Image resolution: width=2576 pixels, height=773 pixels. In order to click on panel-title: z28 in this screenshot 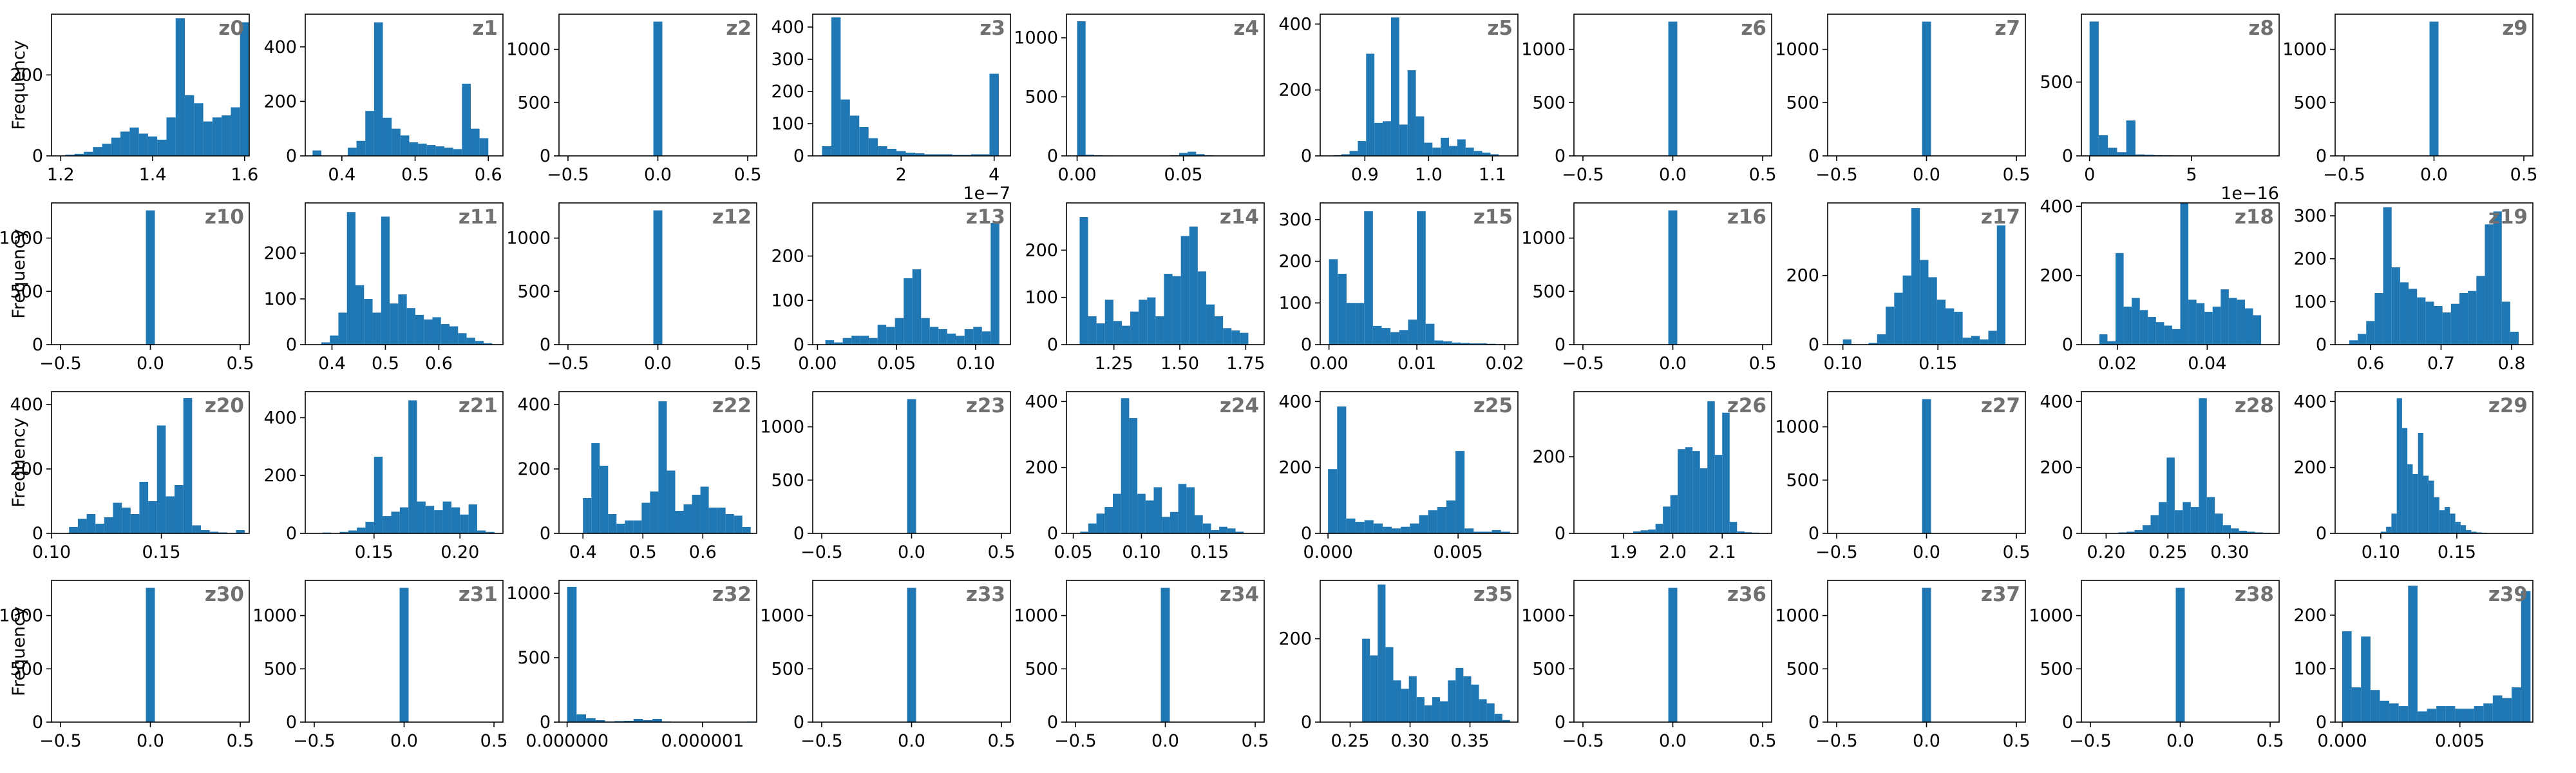, I will do `click(2254, 405)`.